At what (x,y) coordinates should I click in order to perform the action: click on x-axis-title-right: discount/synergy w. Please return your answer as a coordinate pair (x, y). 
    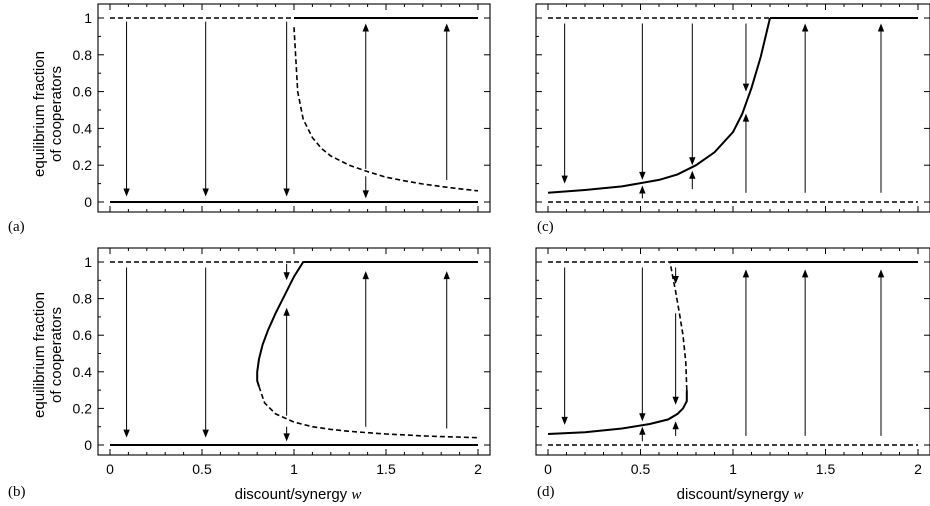
    Looking at the image, I should click on (740, 494).